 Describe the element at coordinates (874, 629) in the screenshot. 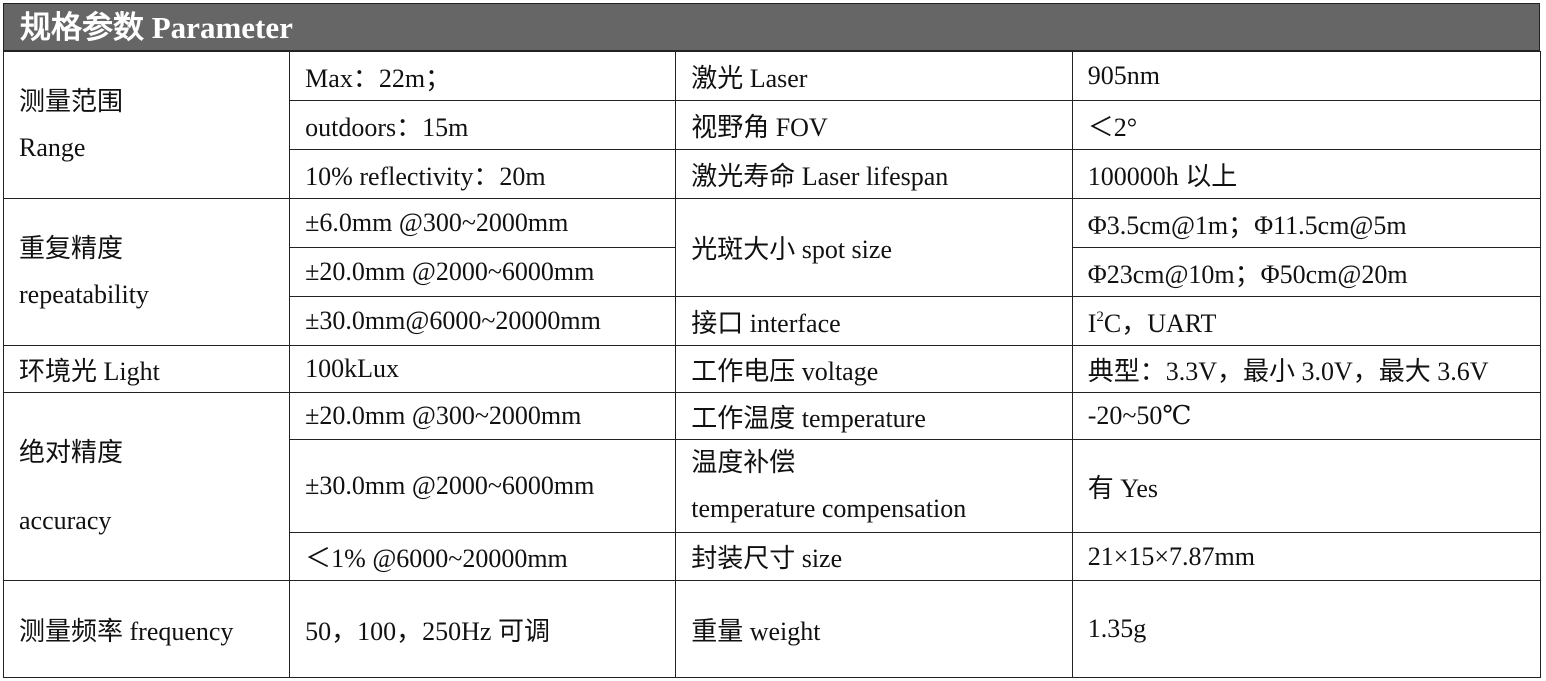

I see `weight-label: 重量 weight` at that location.